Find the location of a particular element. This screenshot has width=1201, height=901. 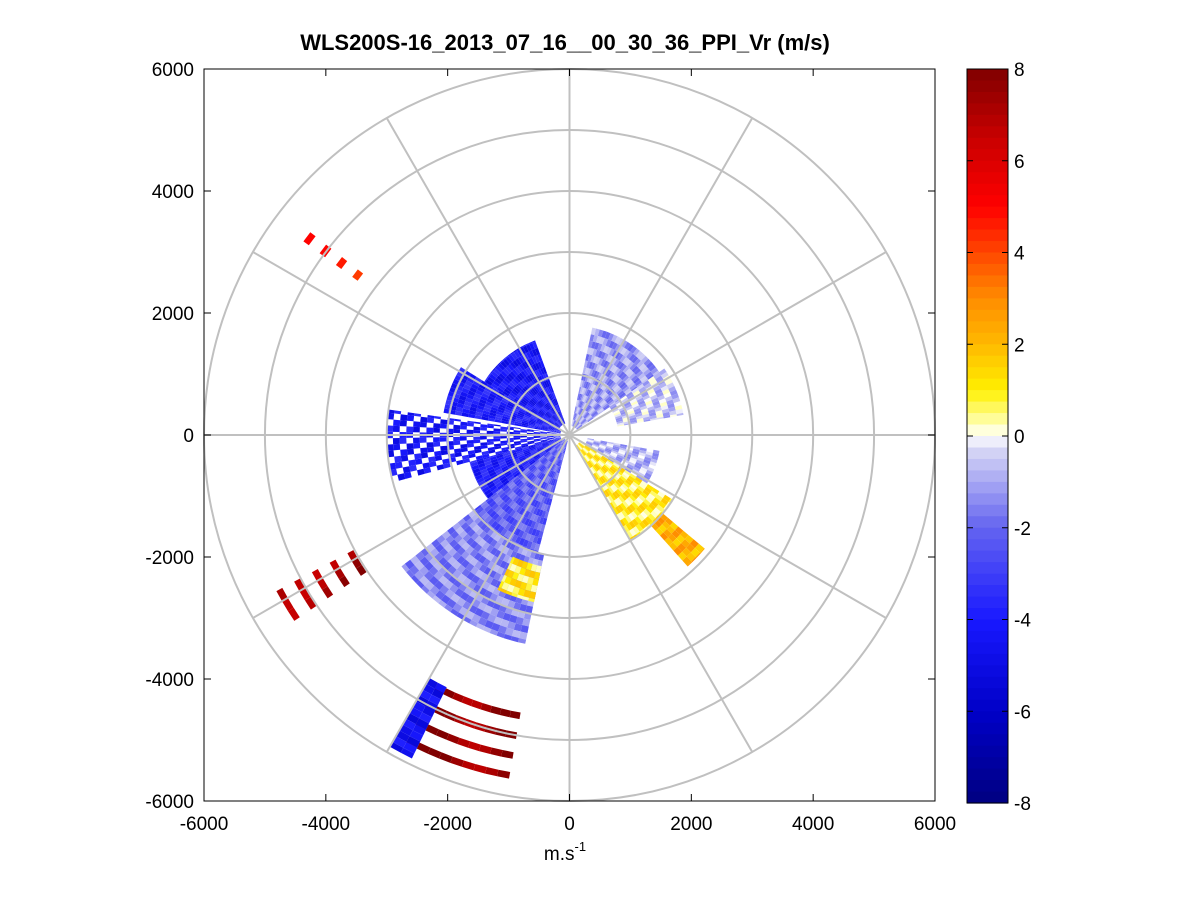

y-tick-label: 4000 is located at coordinates (173, 192).